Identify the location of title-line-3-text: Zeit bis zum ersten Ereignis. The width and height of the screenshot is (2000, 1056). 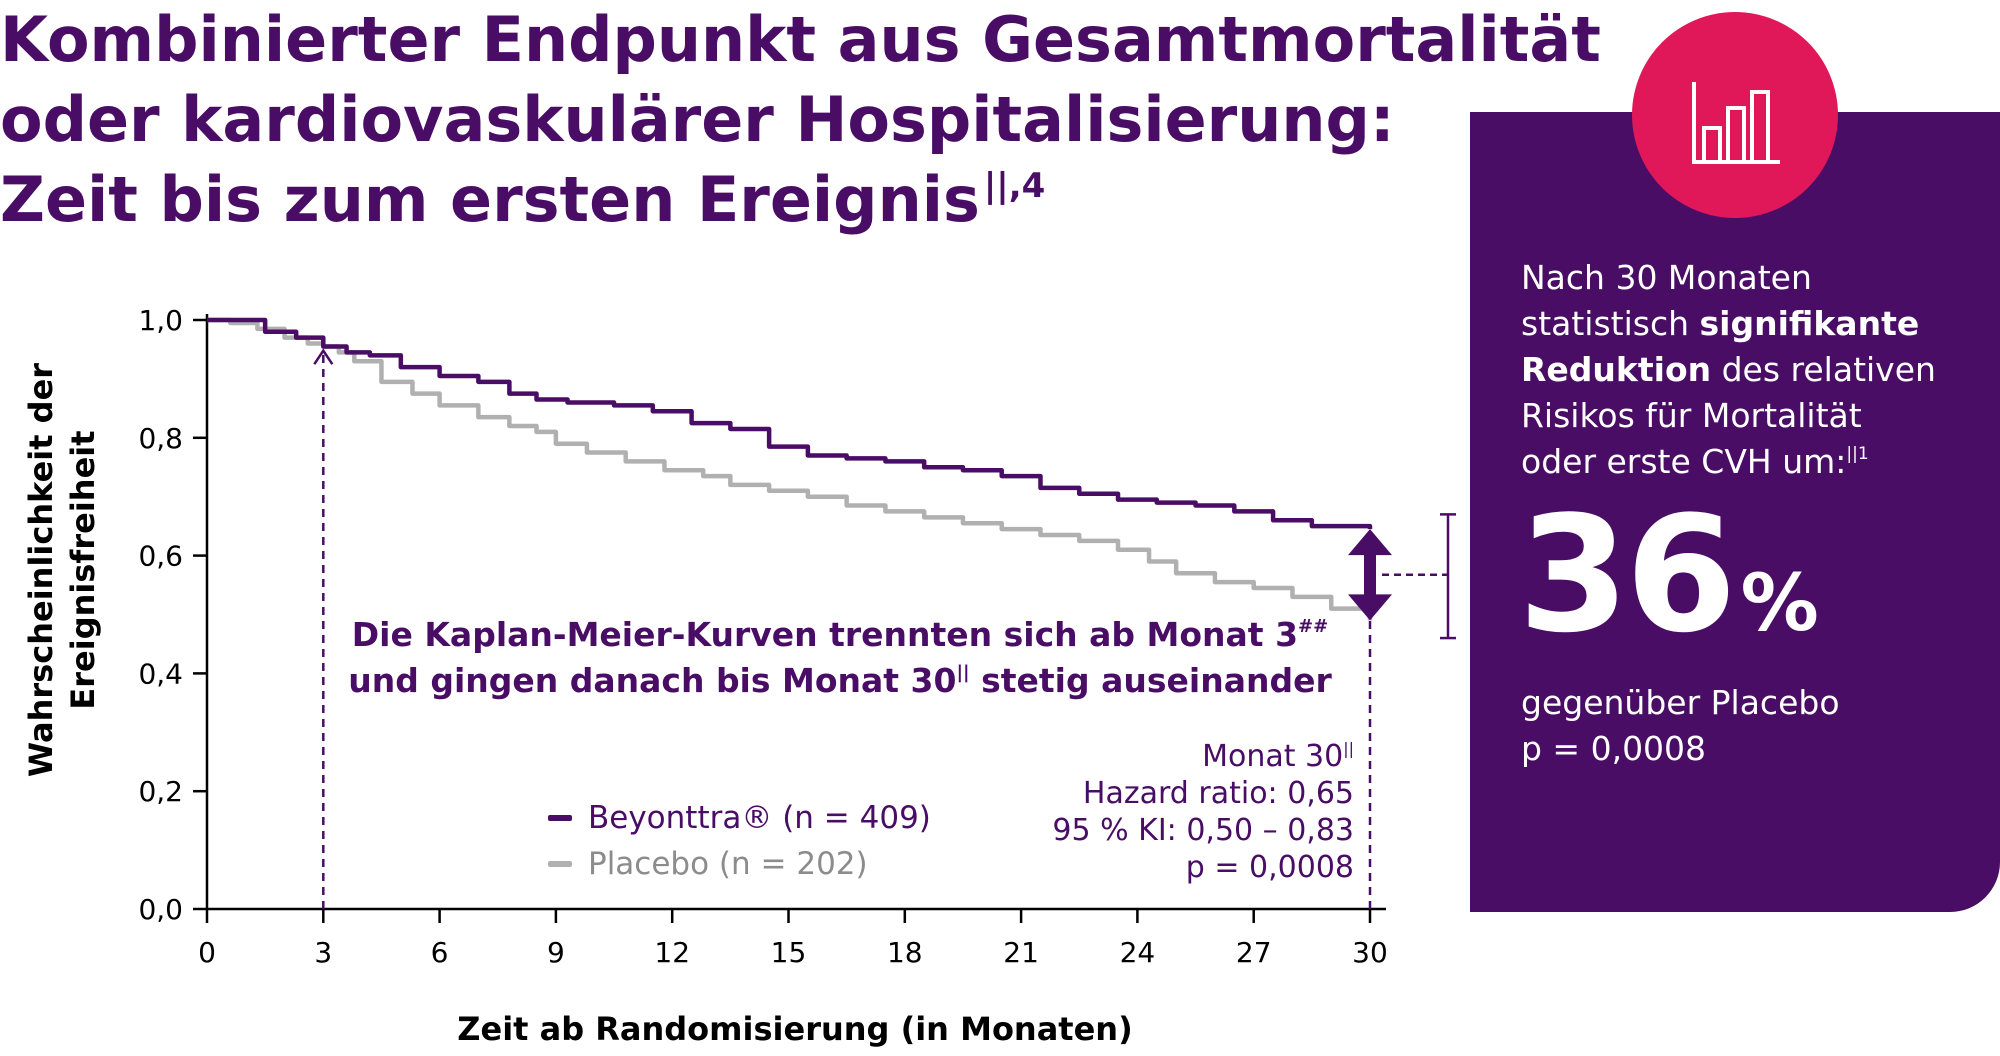
(490, 199).